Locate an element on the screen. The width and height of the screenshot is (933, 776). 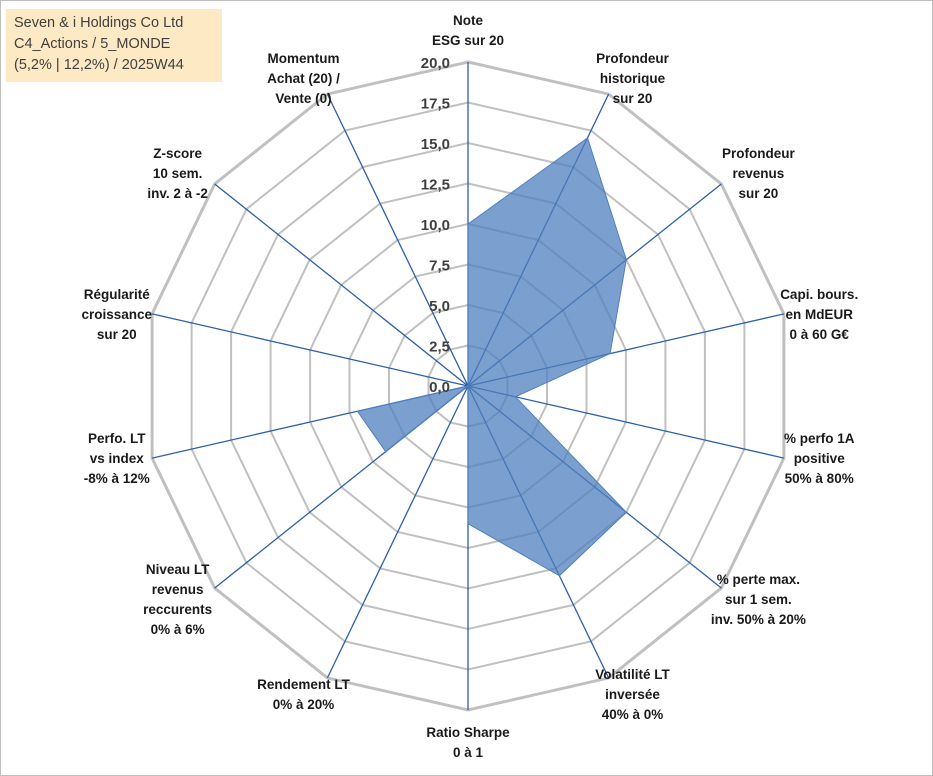
axis-label: Profondeur revenus sur 20 is located at coordinates (758, 173).